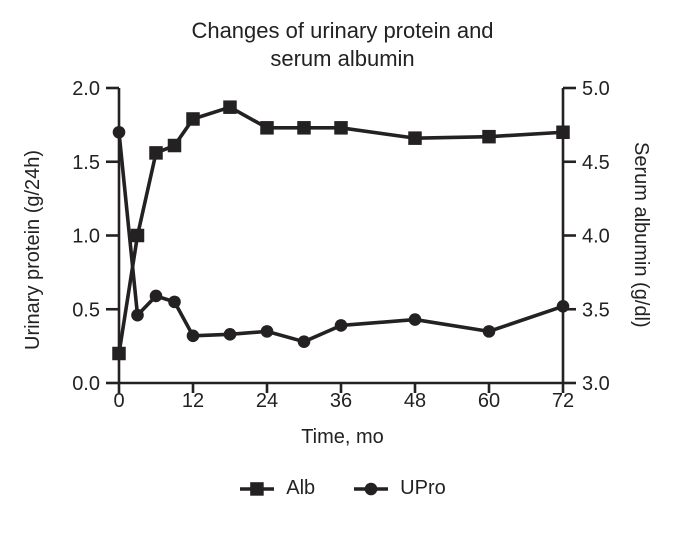 This screenshot has width=685, height=539. What do you see at coordinates (596, 310) in the screenshot?
I see `y-right-tick-label: 3.5` at bounding box center [596, 310].